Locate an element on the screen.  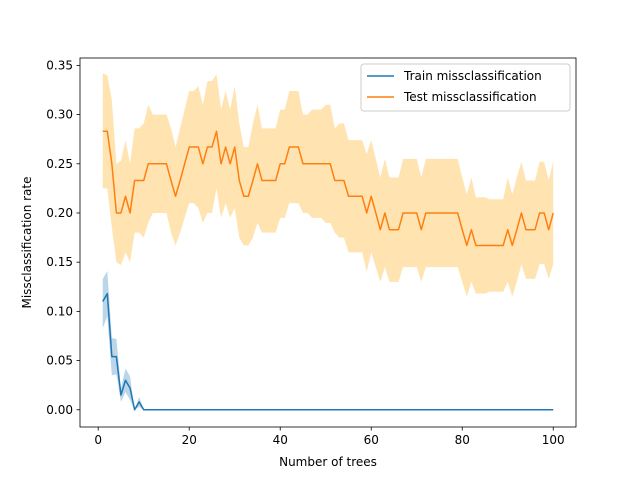
y-tick-label: 0.05 is located at coordinates (59, 361).